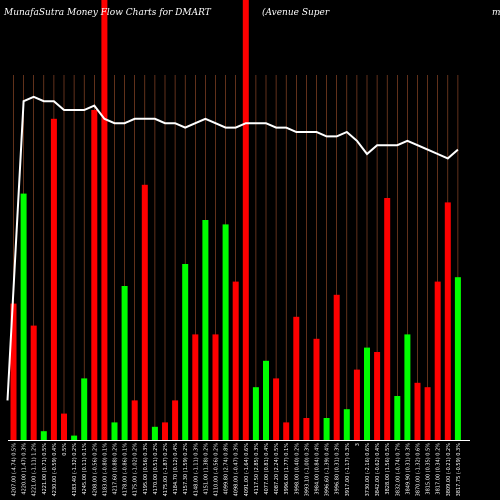  What do you see at coordinates (318, 469) in the screenshot?
I see `x-tick-label: 3984.00 (0.84) 0.4%` at bounding box center [318, 469].